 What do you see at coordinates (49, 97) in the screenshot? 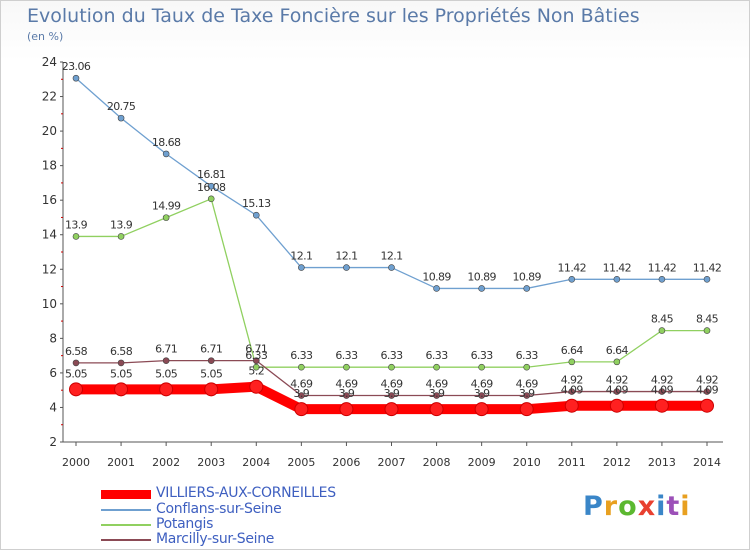
I see `y-tick-label: 22` at bounding box center [49, 97].